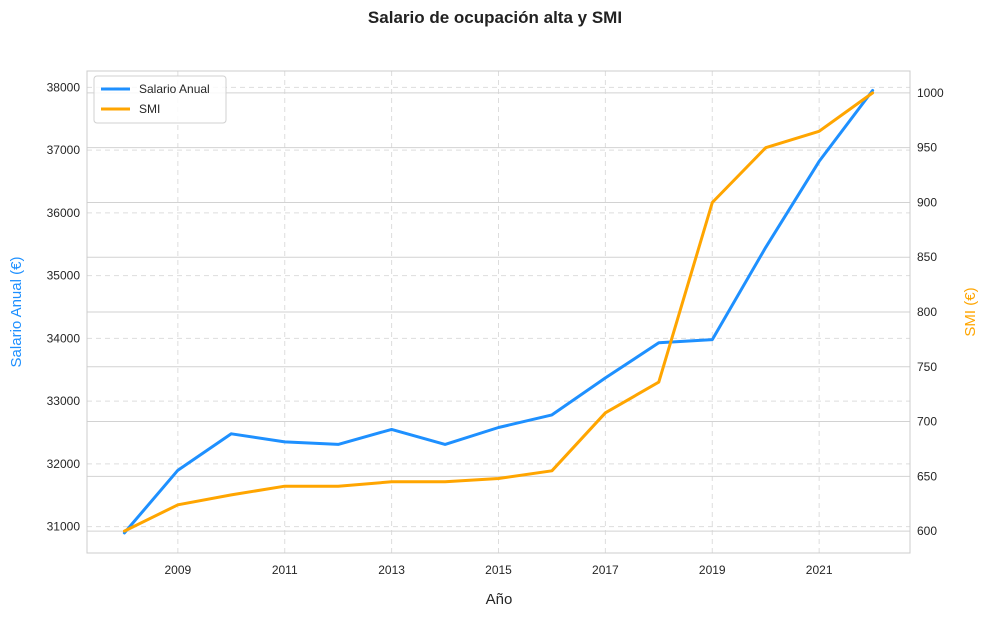 The width and height of the screenshot is (990, 617). Describe the element at coordinates (64, 213) in the screenshot. I see `left-tick-label: 36000` at that location.